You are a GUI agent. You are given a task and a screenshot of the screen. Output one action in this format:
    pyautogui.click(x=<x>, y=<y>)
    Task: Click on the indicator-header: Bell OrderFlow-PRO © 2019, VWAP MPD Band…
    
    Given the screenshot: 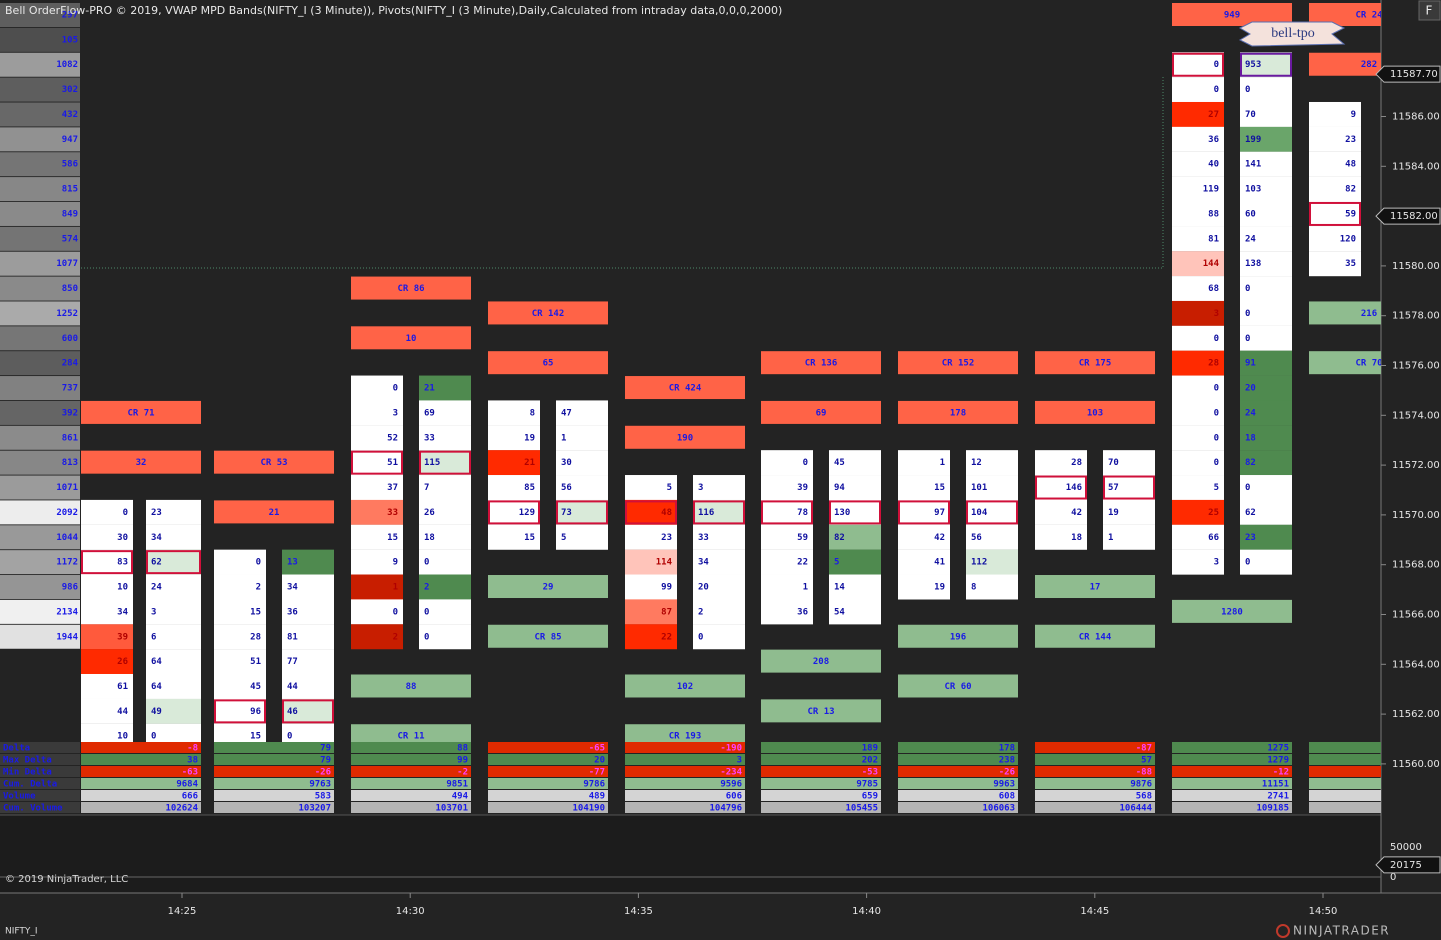 What is the action you would take?
    pyautogui.click(x=393, y=10)
    